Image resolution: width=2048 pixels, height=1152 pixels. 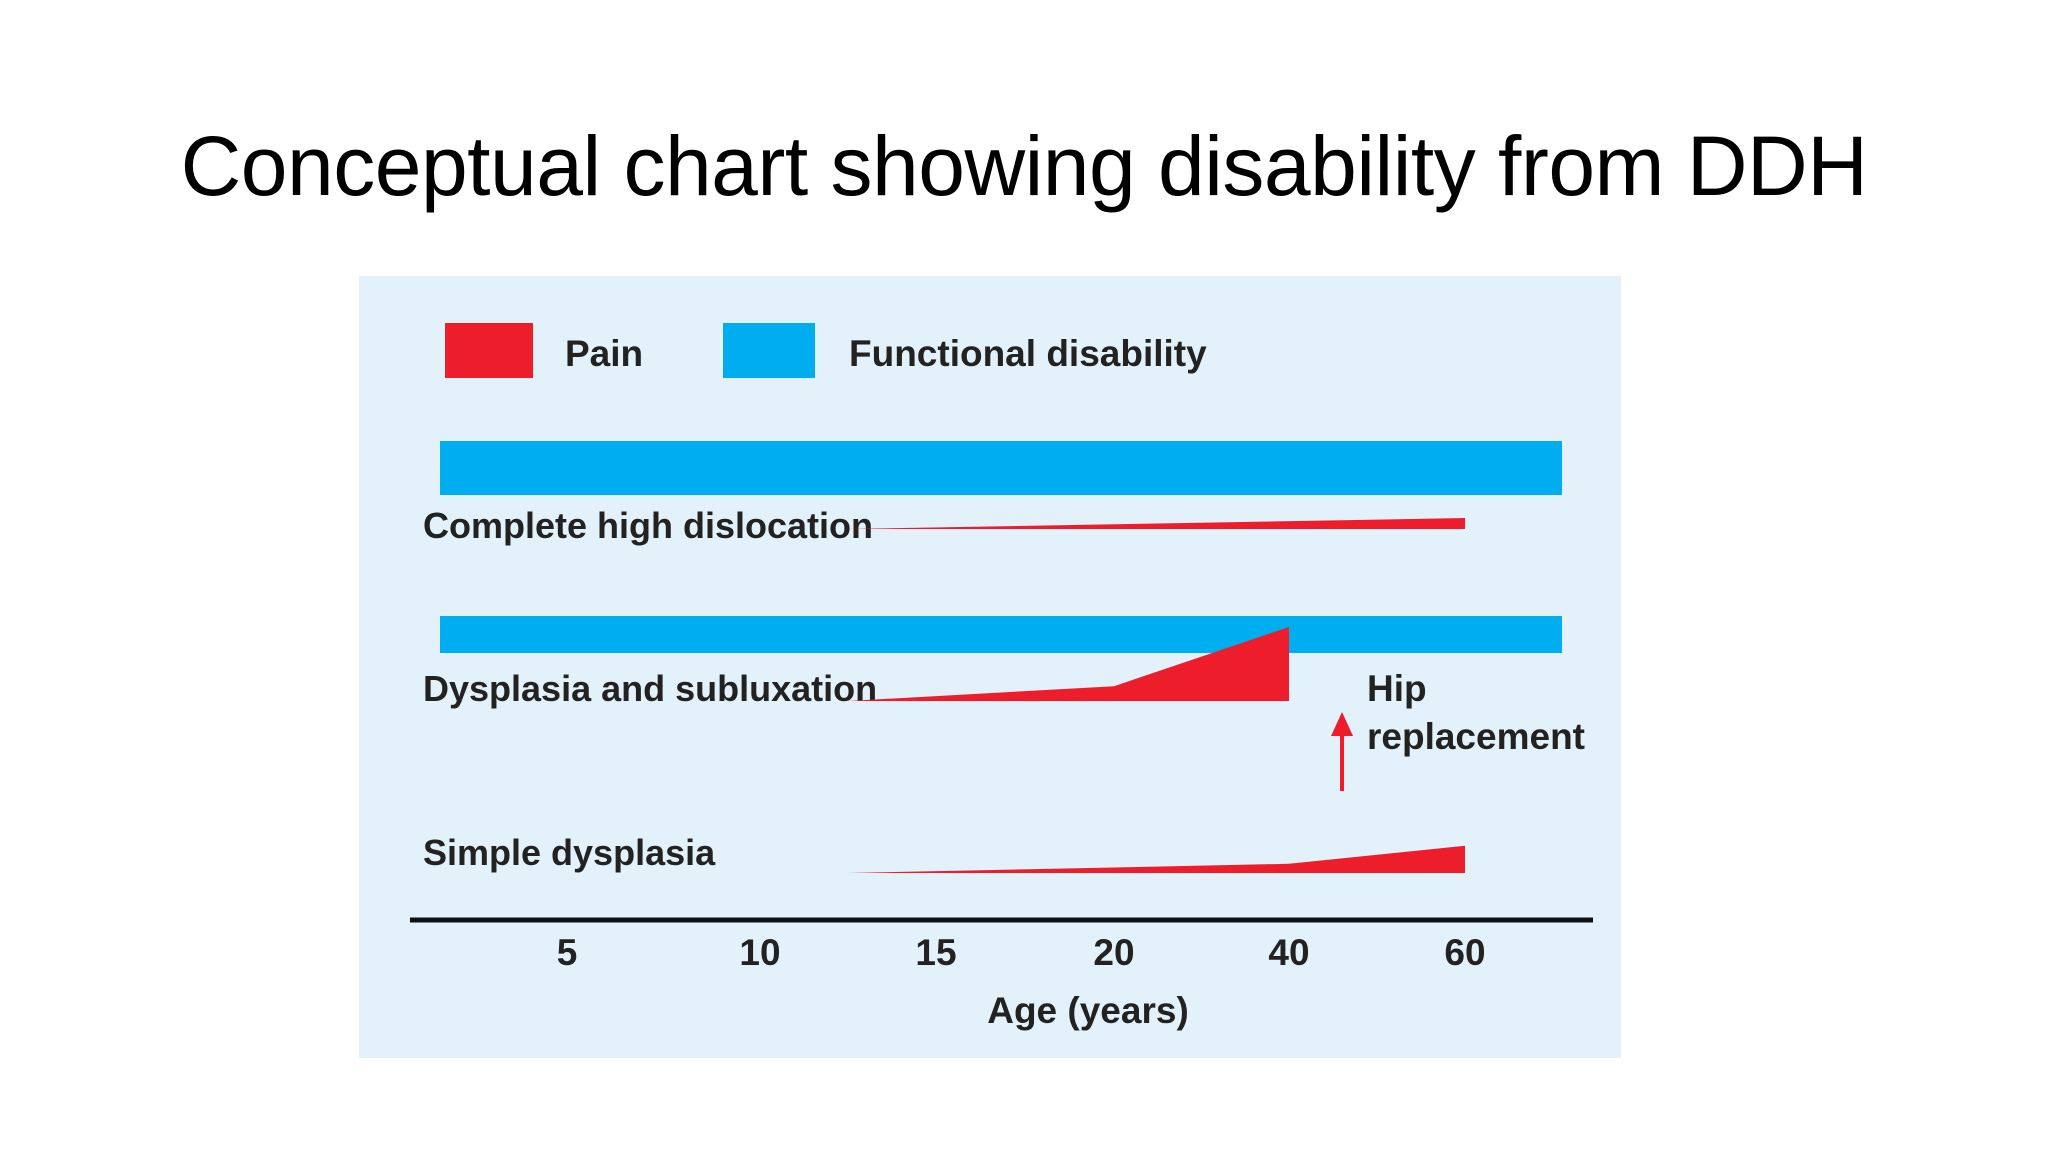 I want to click on x-tick-label-5: 5, so click(x=567, y=952).